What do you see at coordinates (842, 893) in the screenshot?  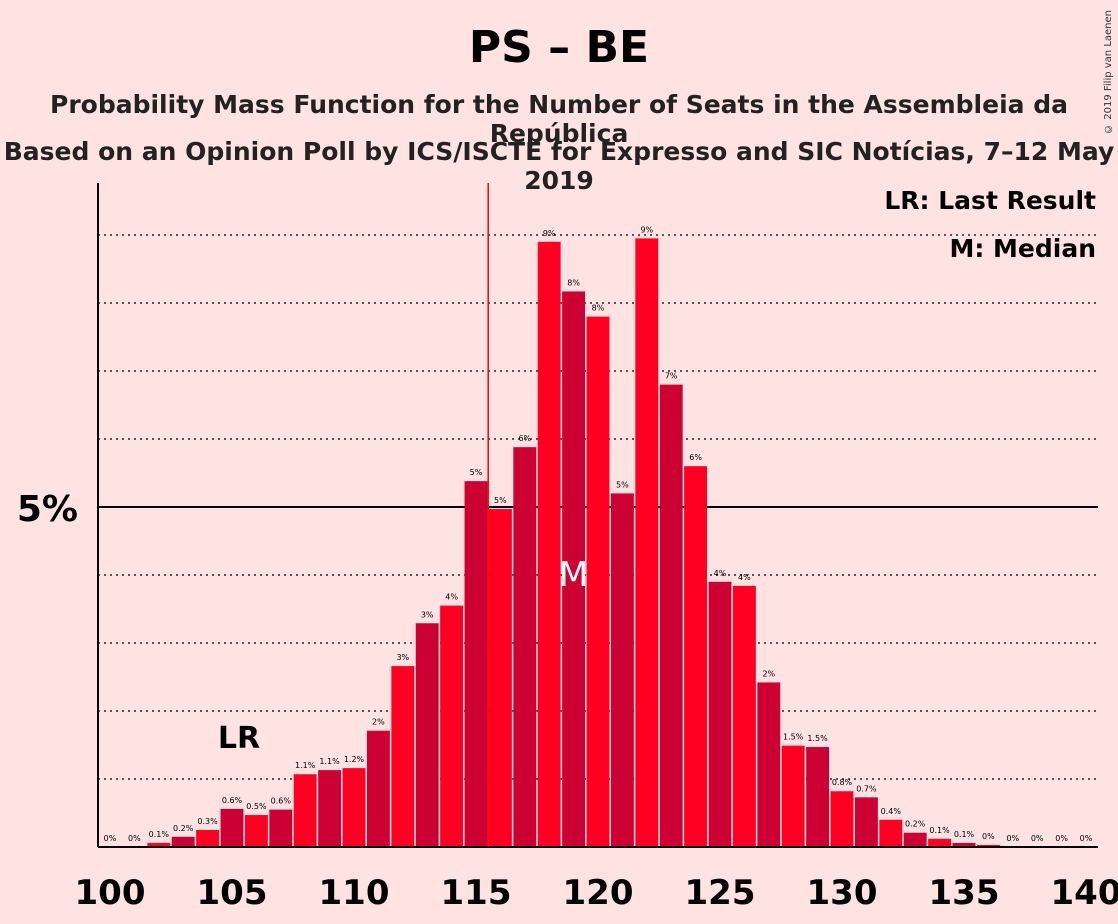 I see `x-tick-label: 130` at bounding box center [842, 893].